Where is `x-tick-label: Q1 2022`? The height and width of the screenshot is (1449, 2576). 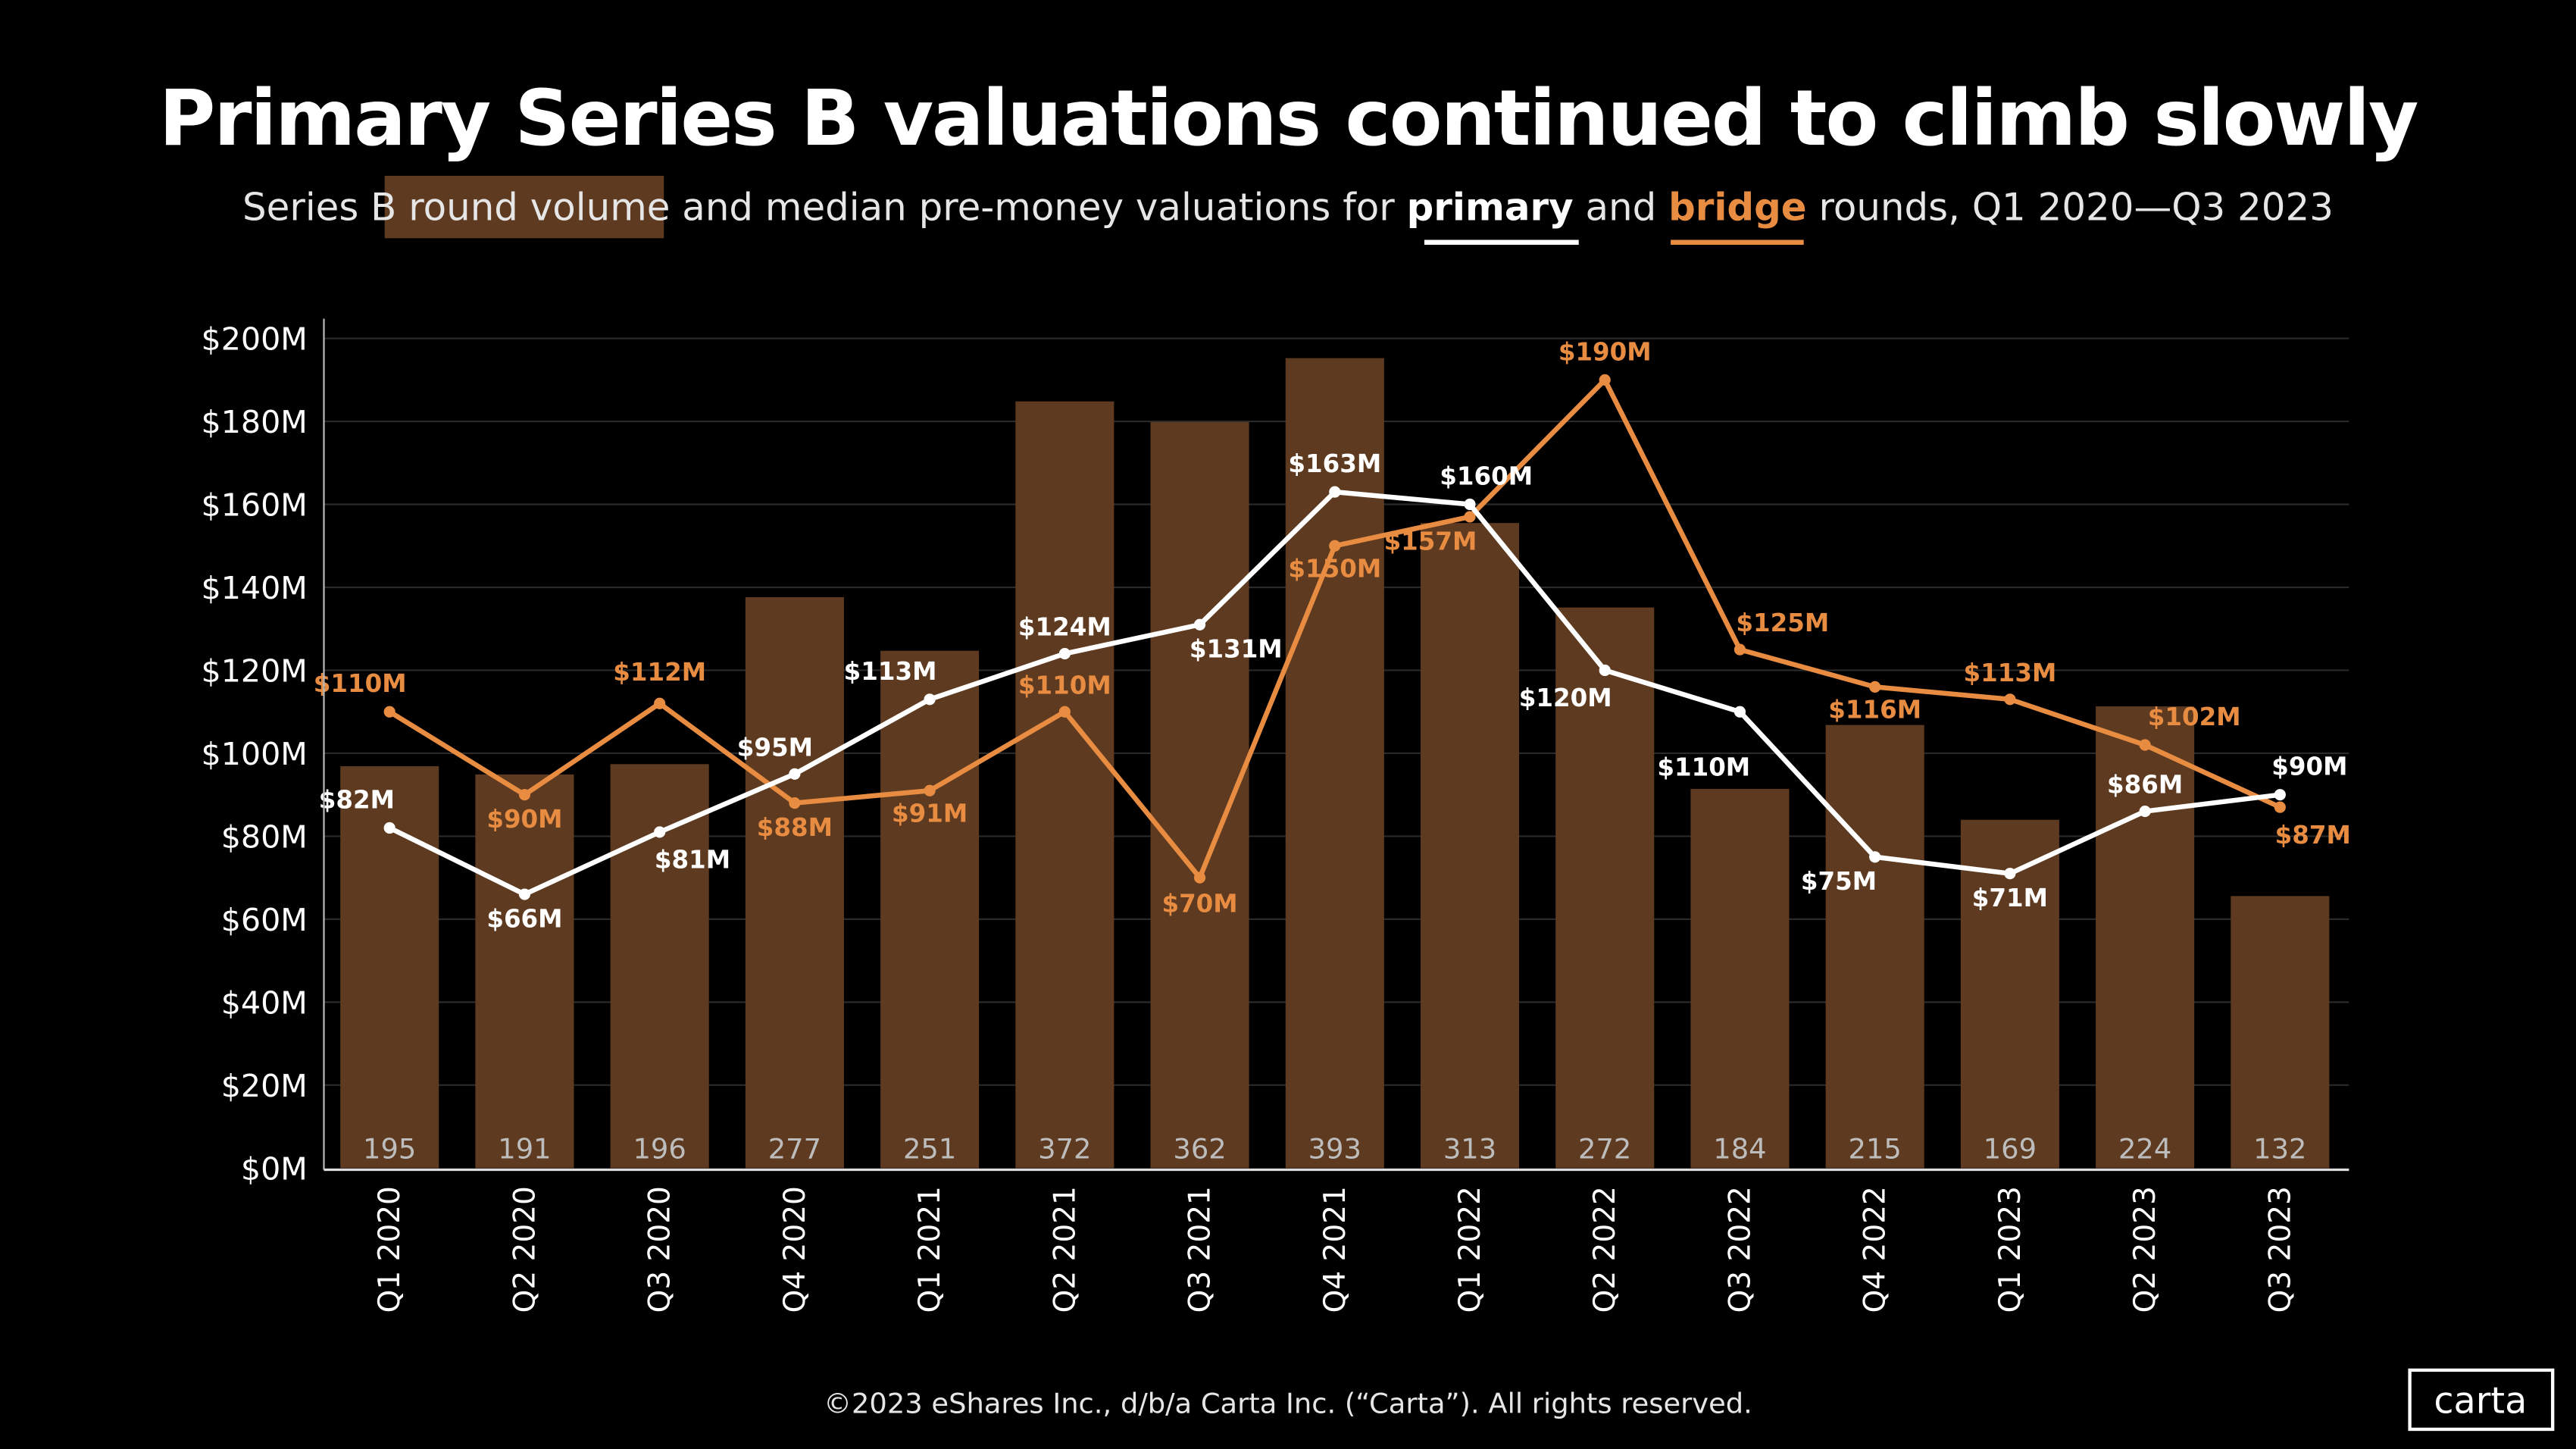 x-tick-label: Q1 2022 is located at coordinates (1470, 1249).